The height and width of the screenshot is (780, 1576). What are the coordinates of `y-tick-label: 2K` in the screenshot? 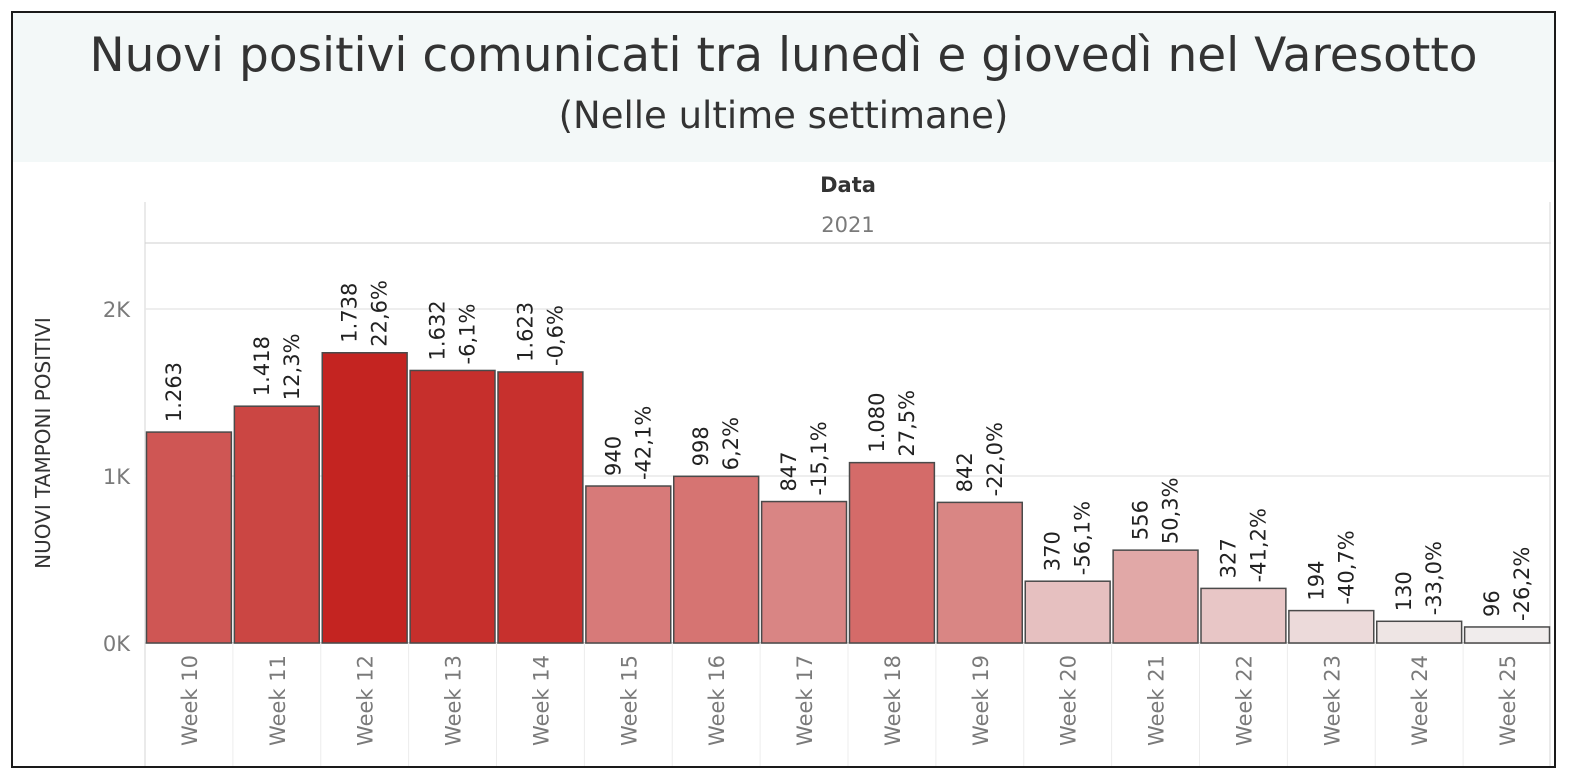 It's located at (117, 310).